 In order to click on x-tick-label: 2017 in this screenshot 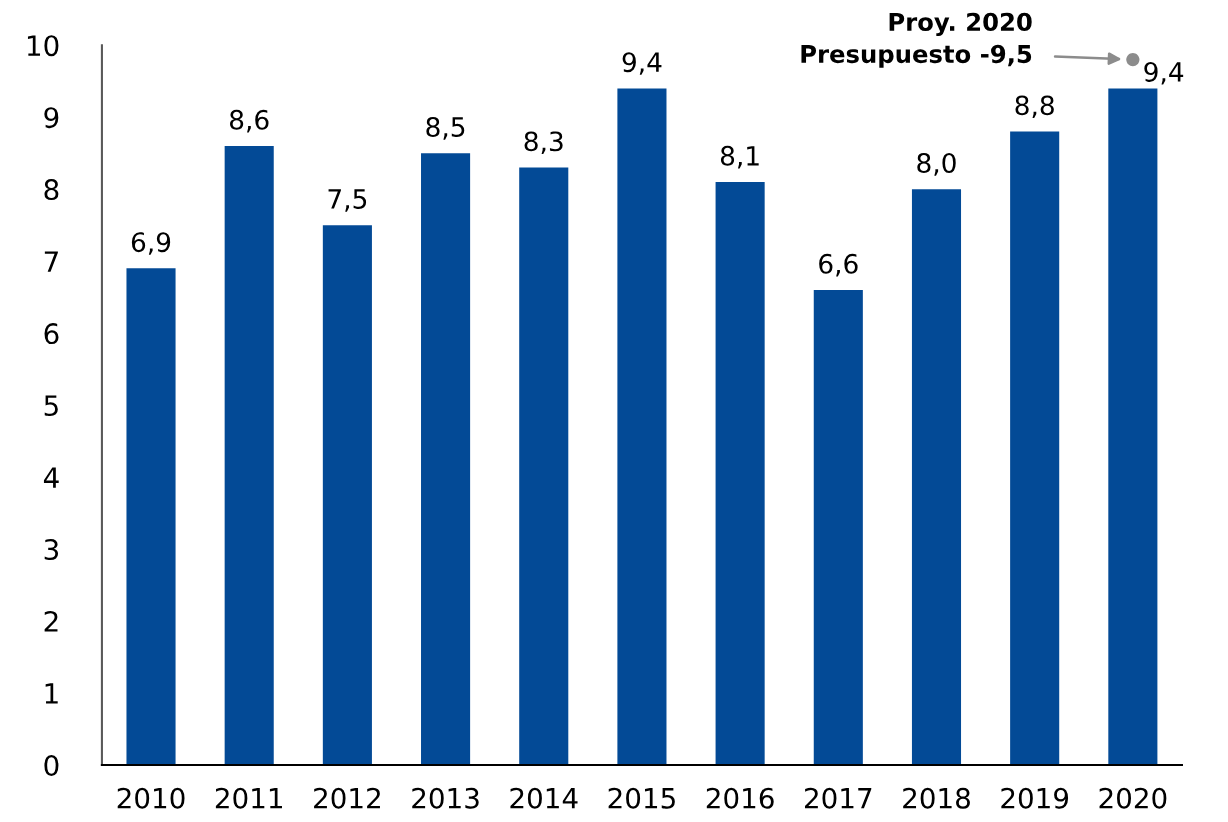, I will do `click(838, 798)`.